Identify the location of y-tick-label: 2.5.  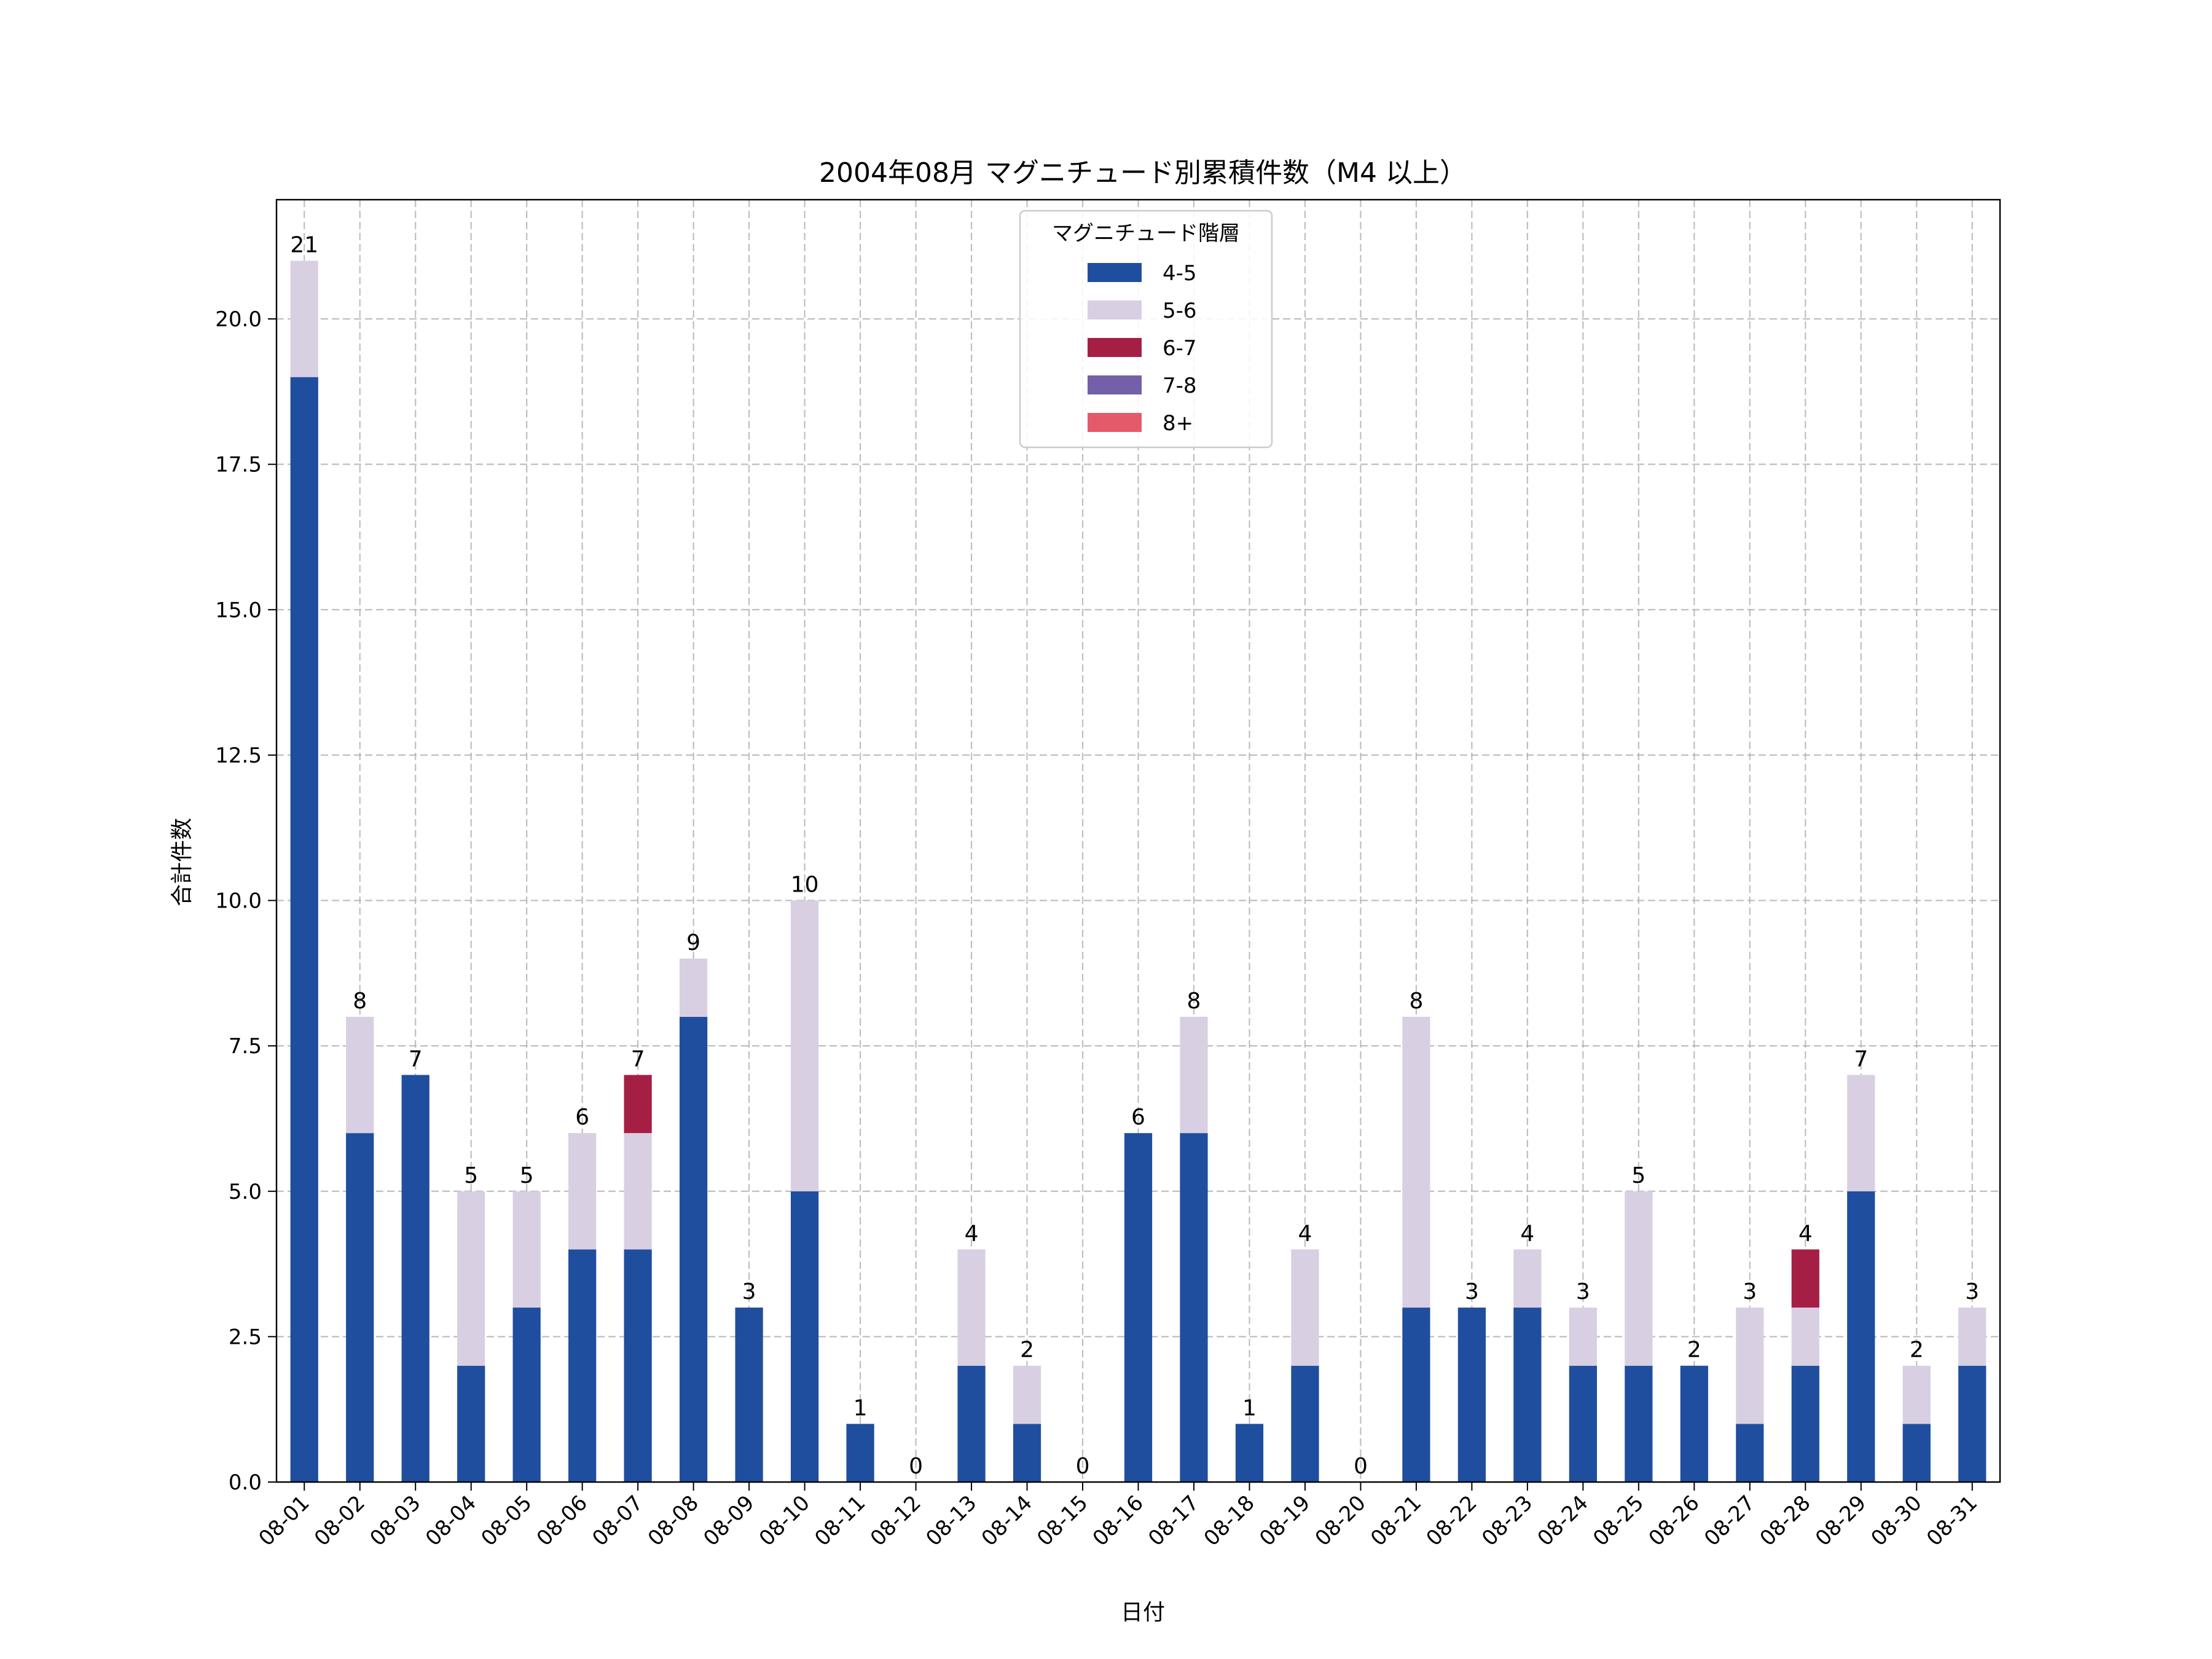
(245, 1337).